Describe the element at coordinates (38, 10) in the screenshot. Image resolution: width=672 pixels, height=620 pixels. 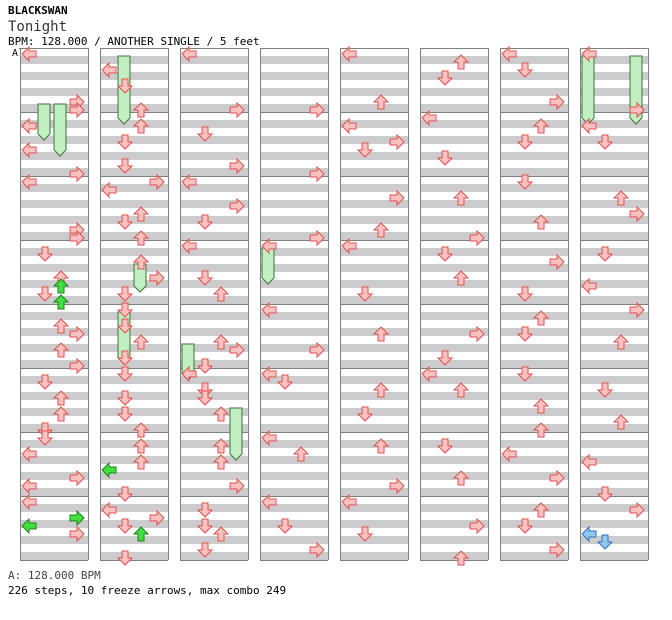
I see `artist-name: BLACKSWAN` at that location.